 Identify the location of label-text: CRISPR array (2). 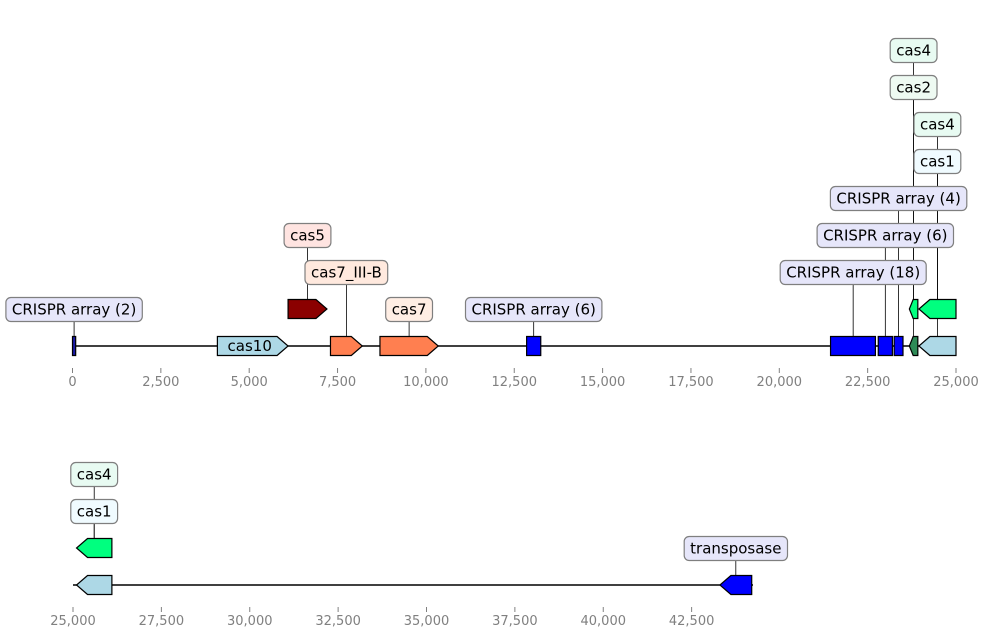
(74, 310).